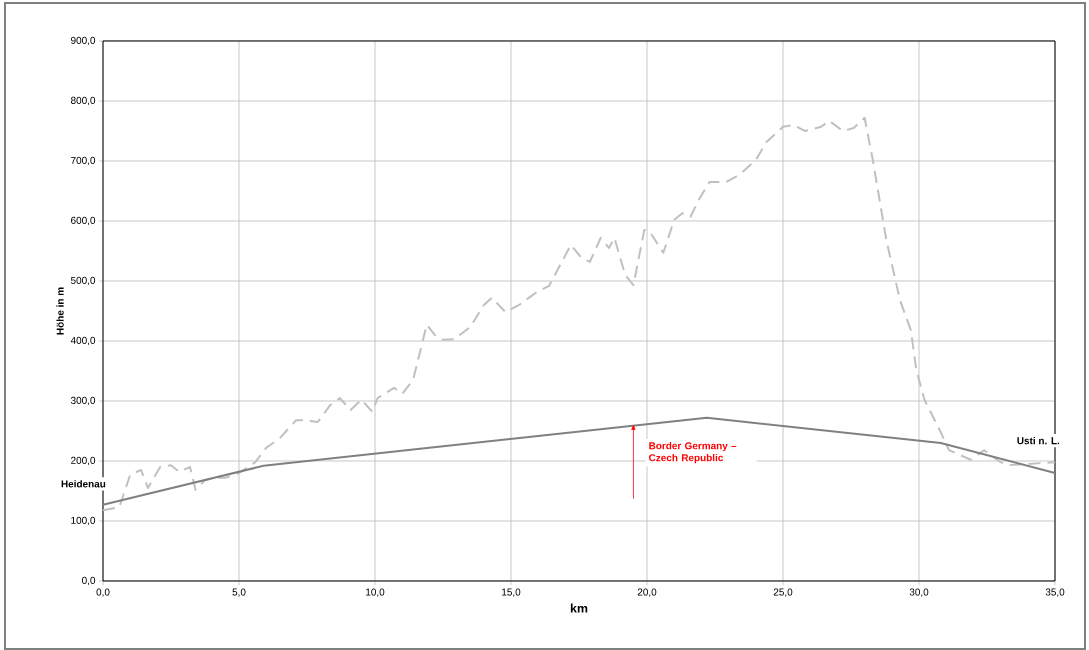 The height and width of the screenshot is (650, 1089). Describe the element at coordinates (239, 592) in the screenshot. I see `x-tick-label: 5,0` at that location.